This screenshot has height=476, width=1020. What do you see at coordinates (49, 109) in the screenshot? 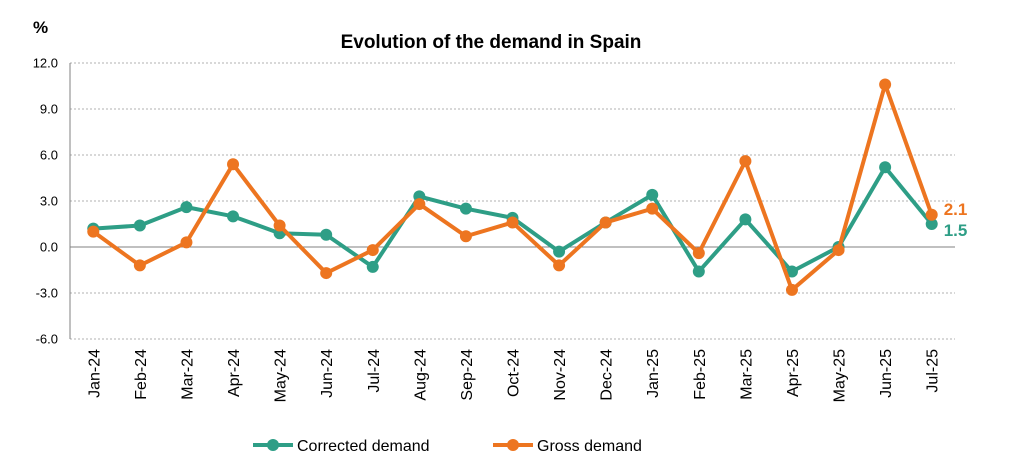
I see `y-tick-label: 9.0` at bounding box center [49, 109].